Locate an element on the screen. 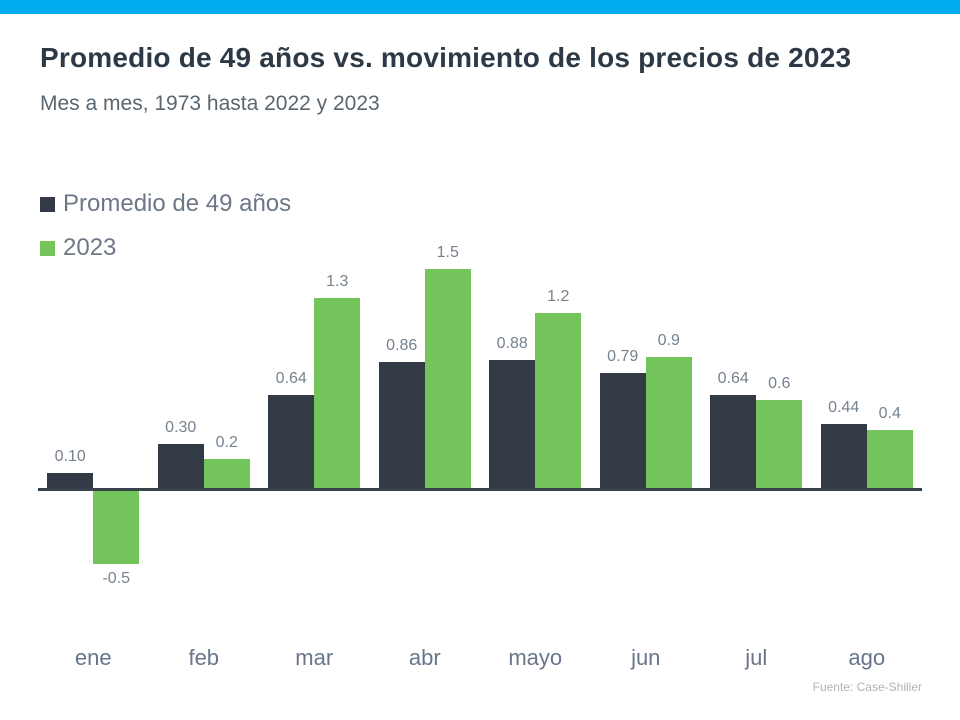  x-axis-label-jul: jul is located at coordinates (756, 657).